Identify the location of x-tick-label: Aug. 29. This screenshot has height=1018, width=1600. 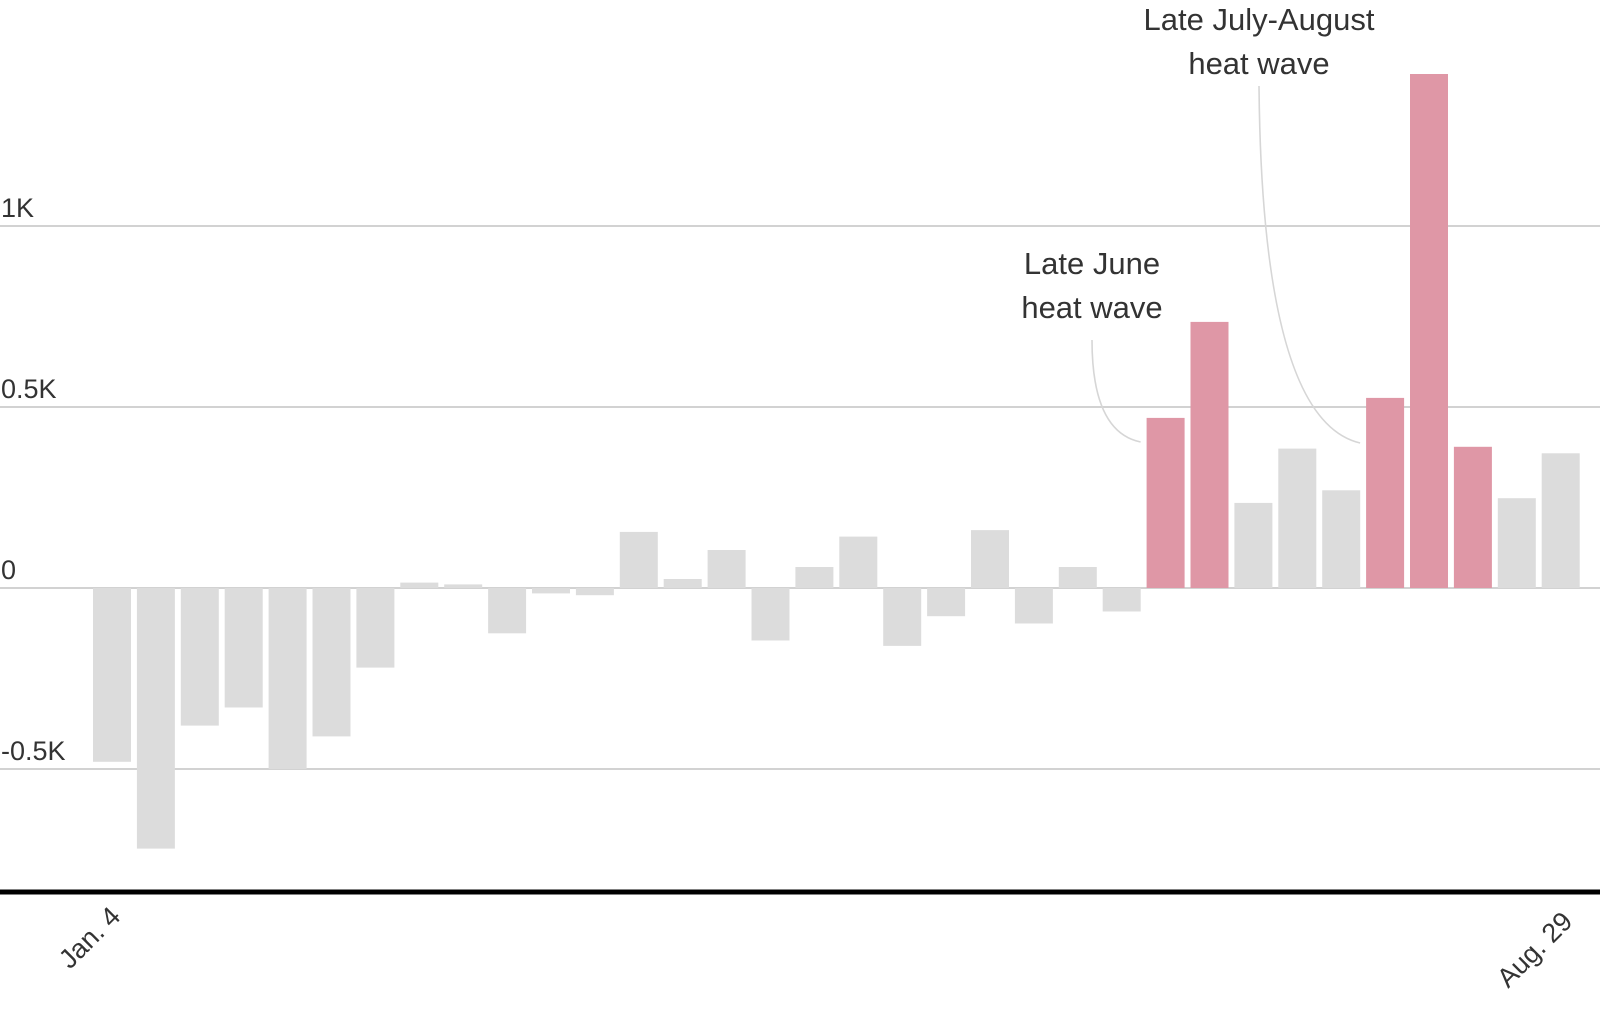
(1534, 949).